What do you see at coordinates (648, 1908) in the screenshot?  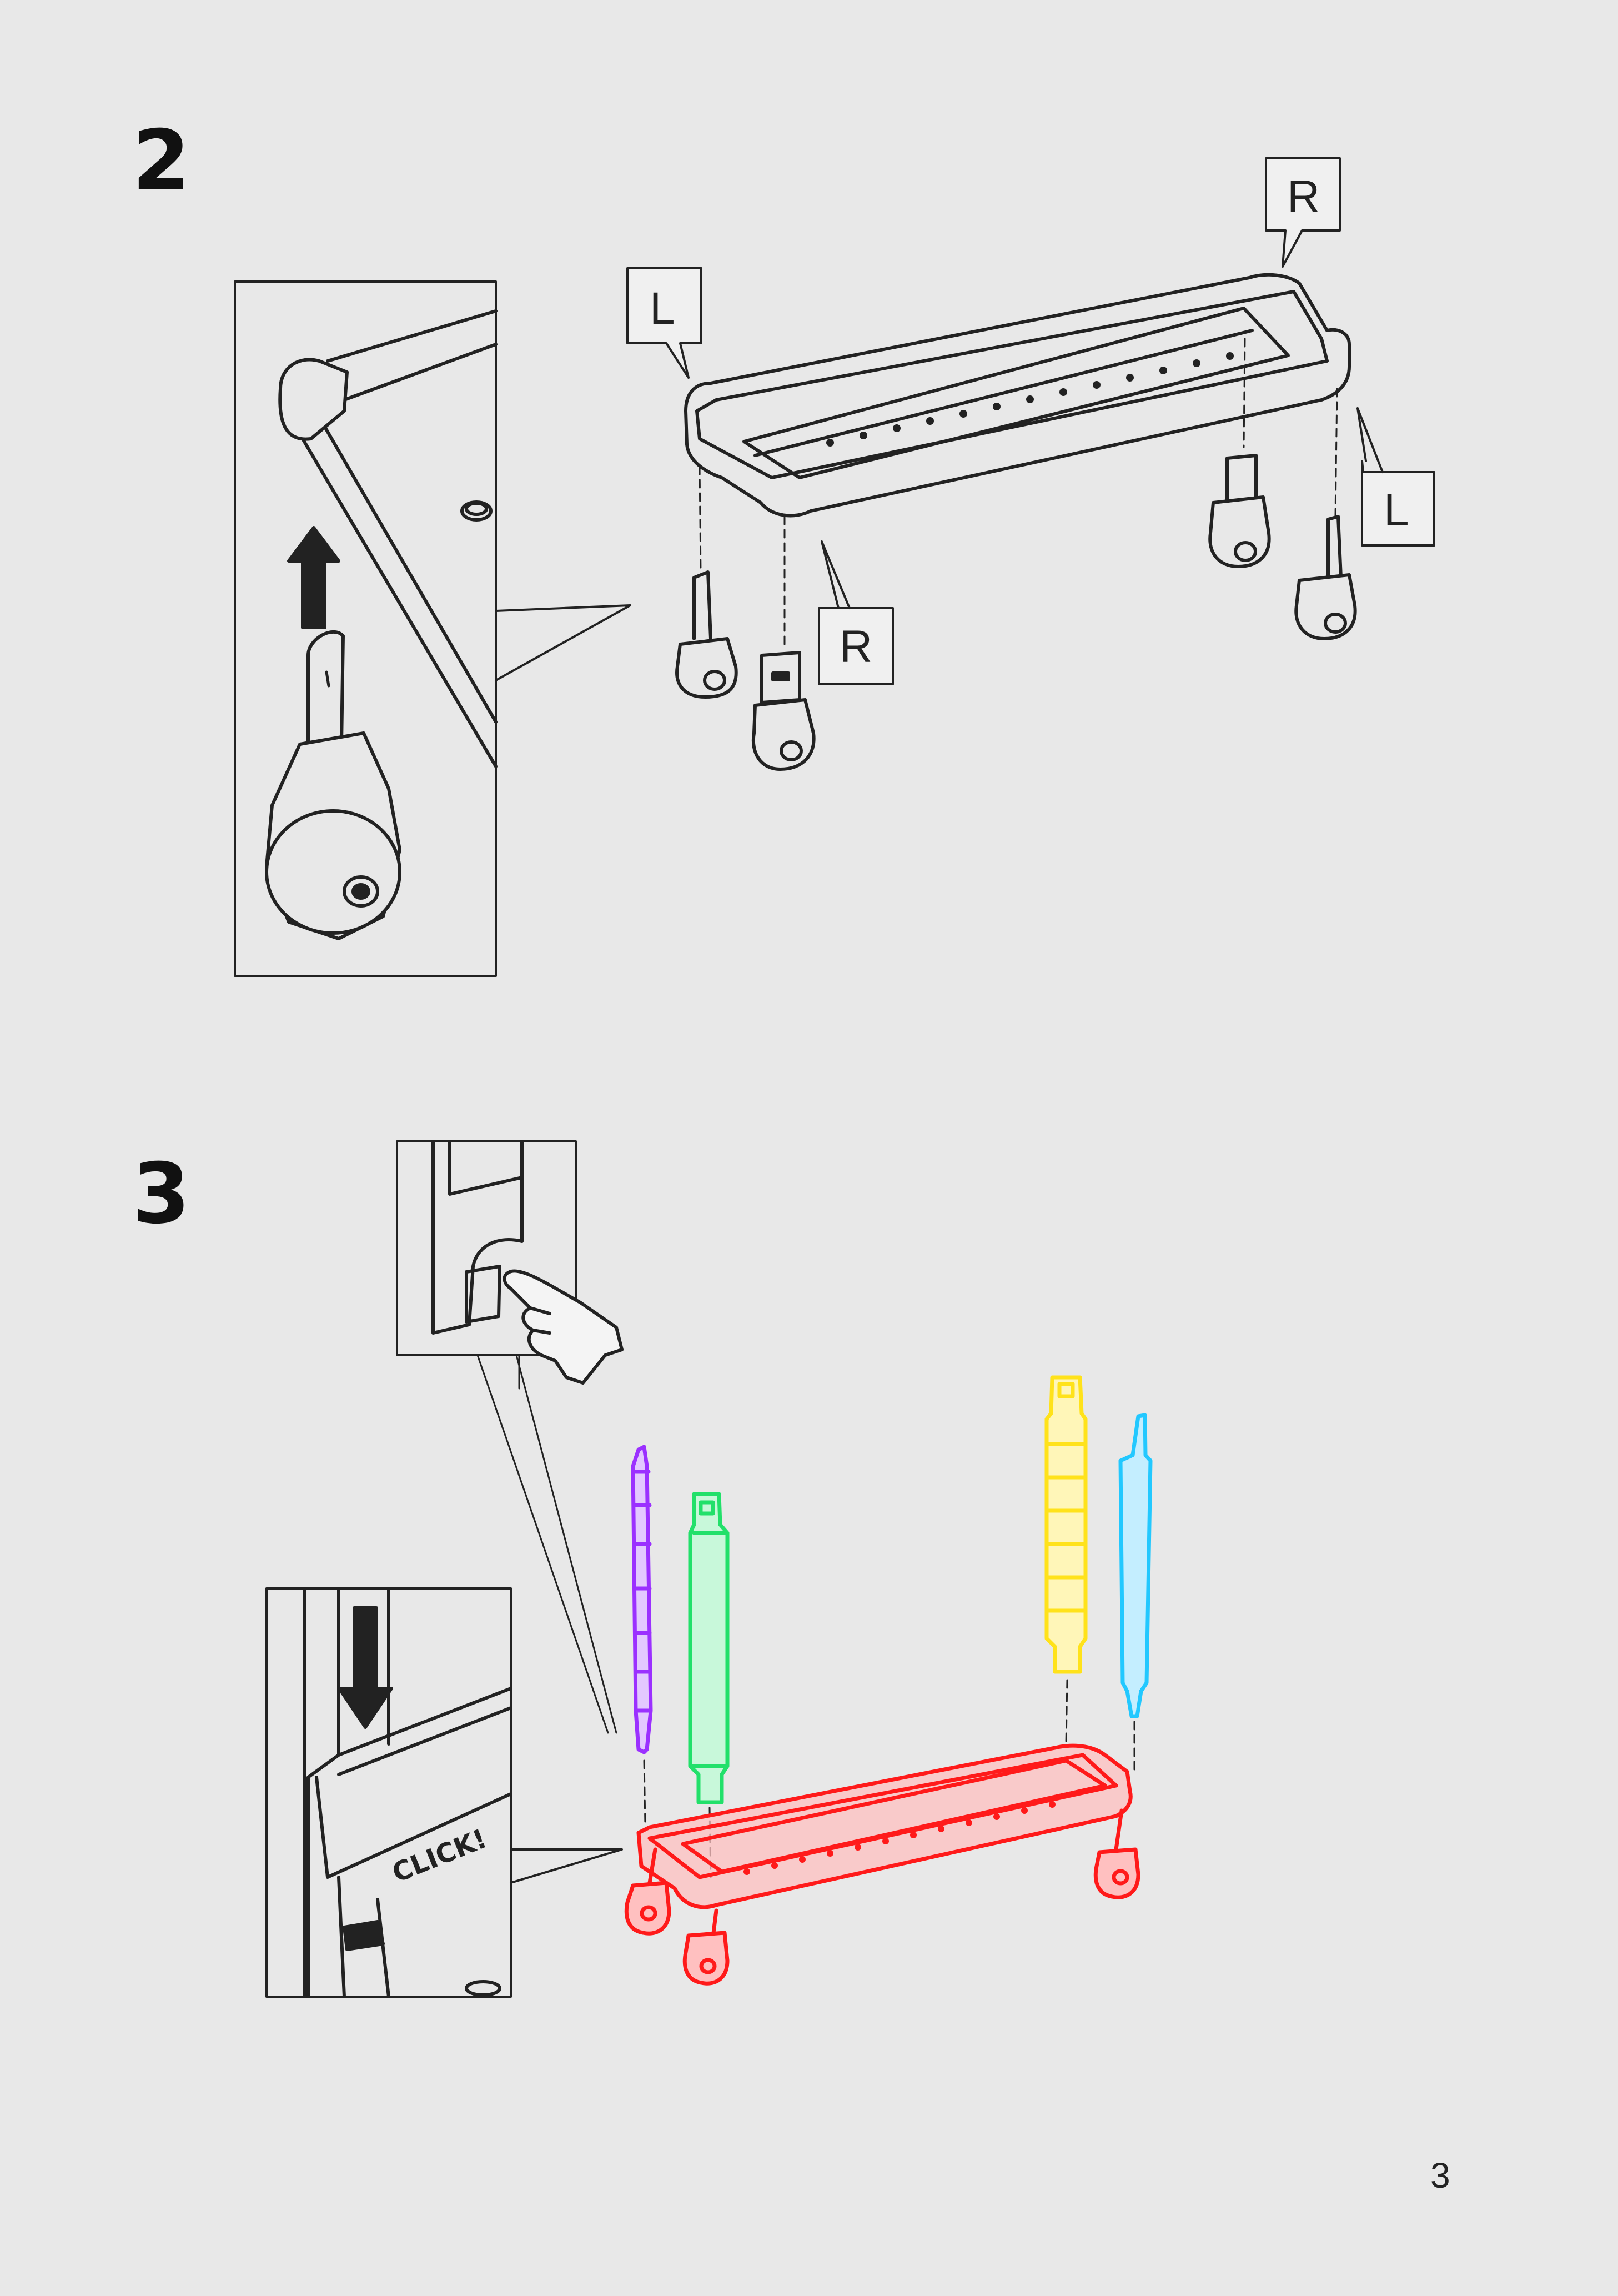 I see `red-caster-fl` at bounding box center [648, 1908].